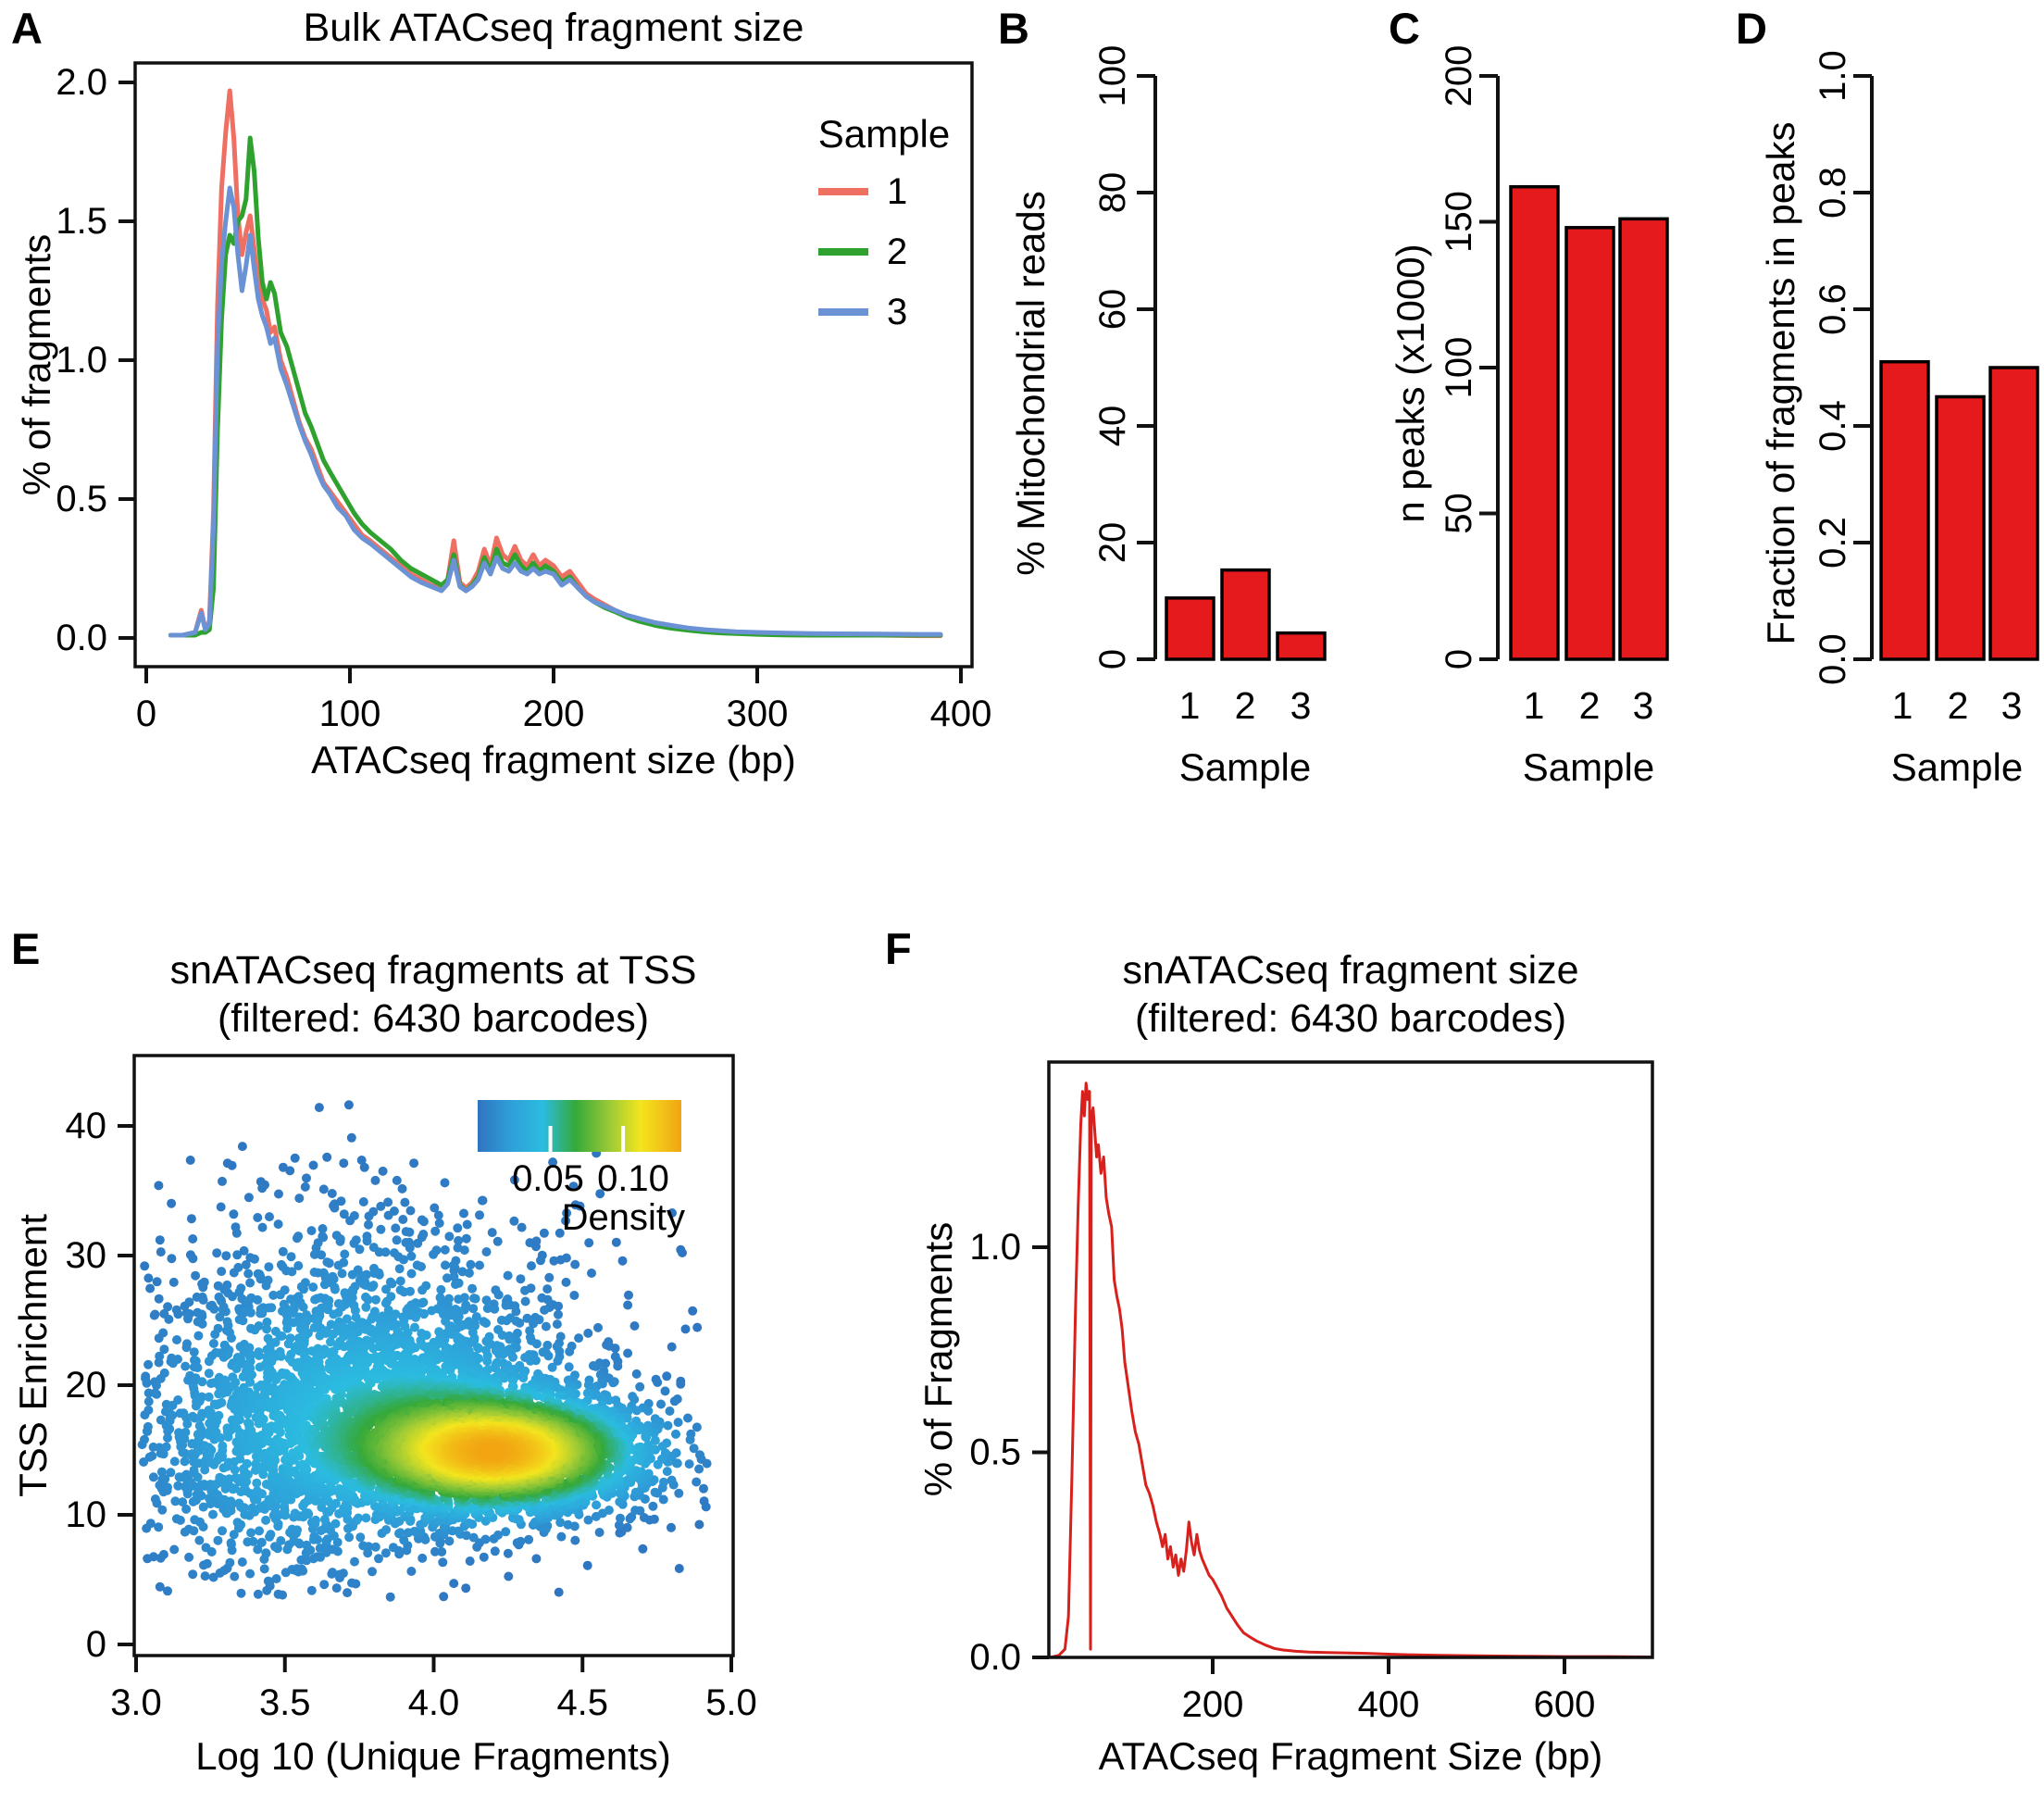  I want to click on panel-b-letter: B, so click(1013, 28).